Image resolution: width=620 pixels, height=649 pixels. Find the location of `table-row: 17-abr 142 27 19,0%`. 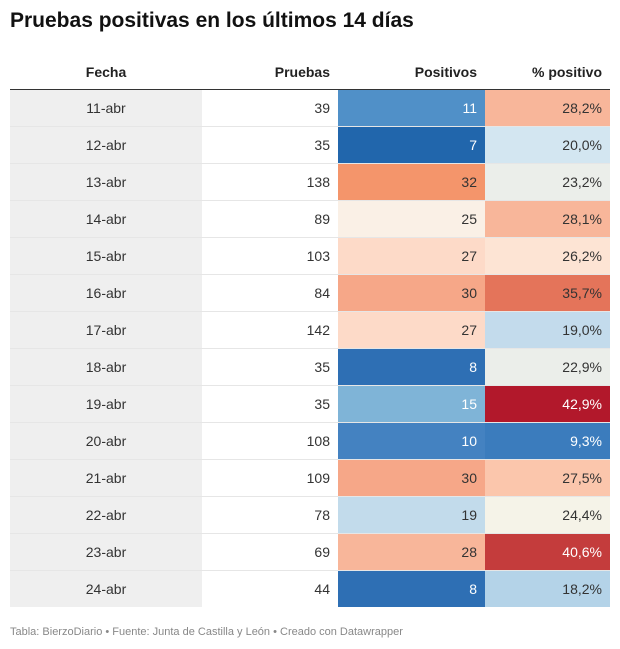

table-row: 17-abr 142 27 19,0% is located at coordinates (310, 330).